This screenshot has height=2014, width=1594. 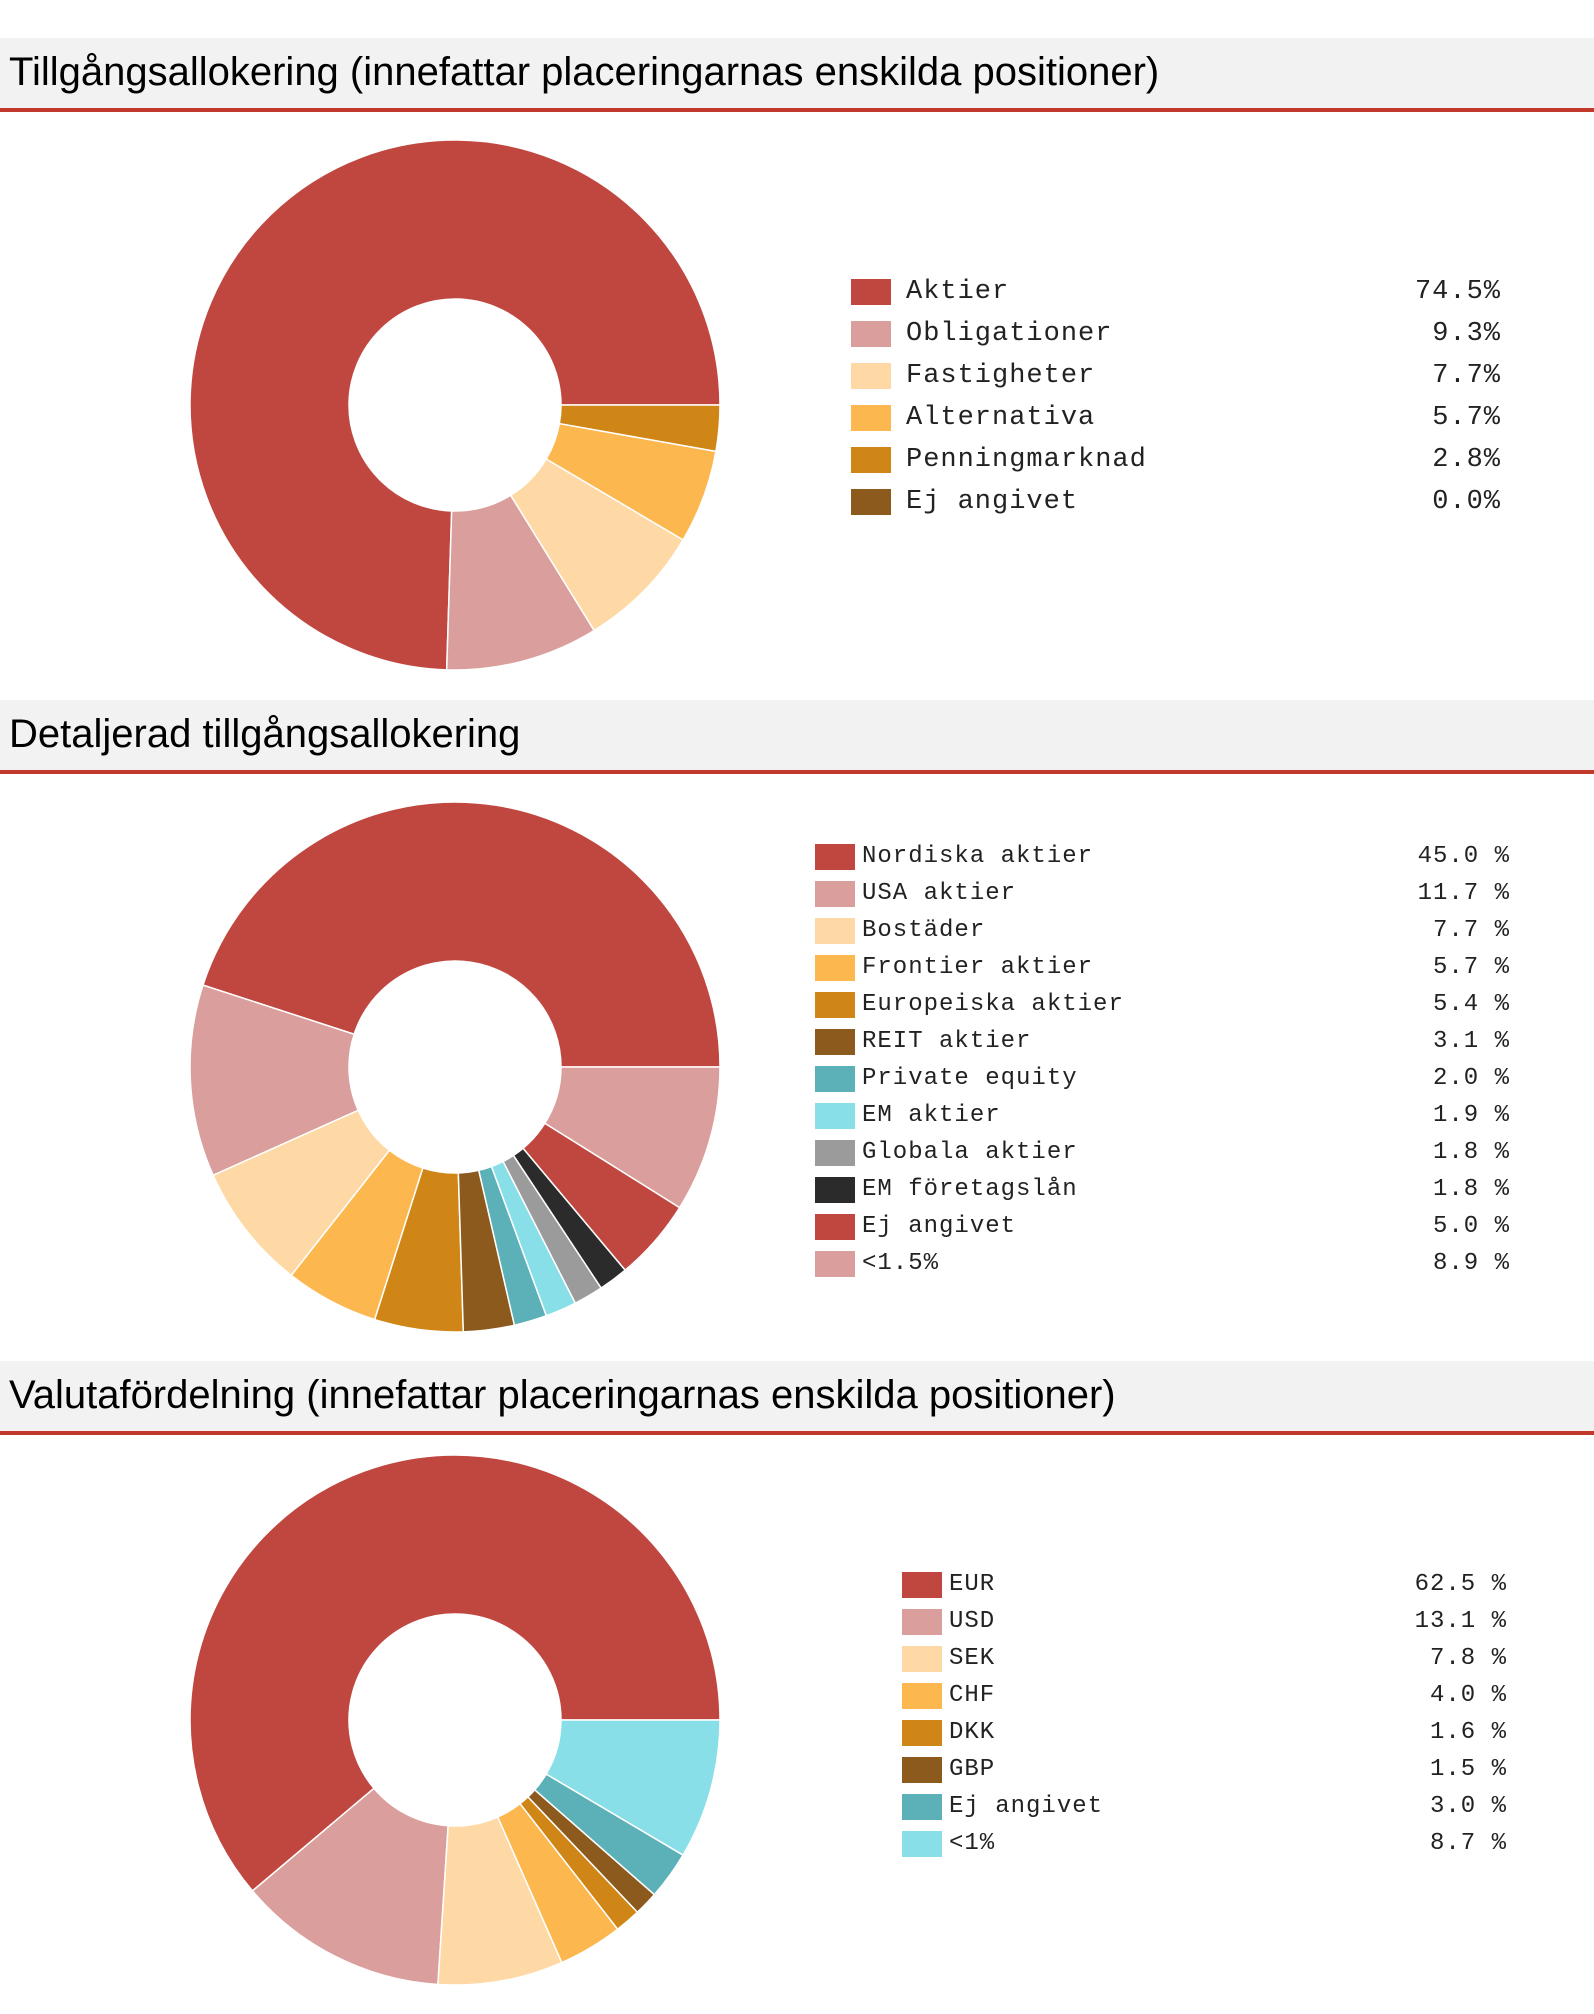 What do you see at coordinates (1468, 1843) in the screenshot?
I see `legend-value: 8.7 %` at bounding box center [1468, 1843].